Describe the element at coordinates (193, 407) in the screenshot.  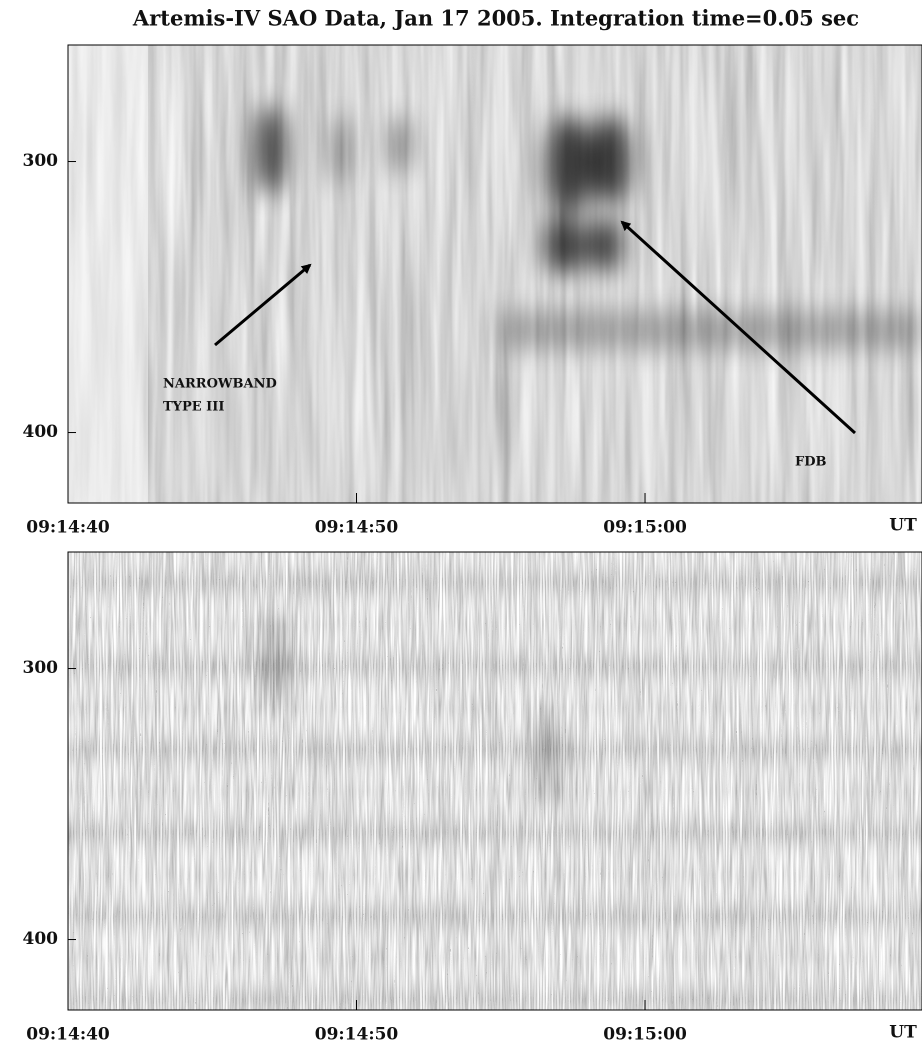
I see `annotation: TYPE III` at that location.